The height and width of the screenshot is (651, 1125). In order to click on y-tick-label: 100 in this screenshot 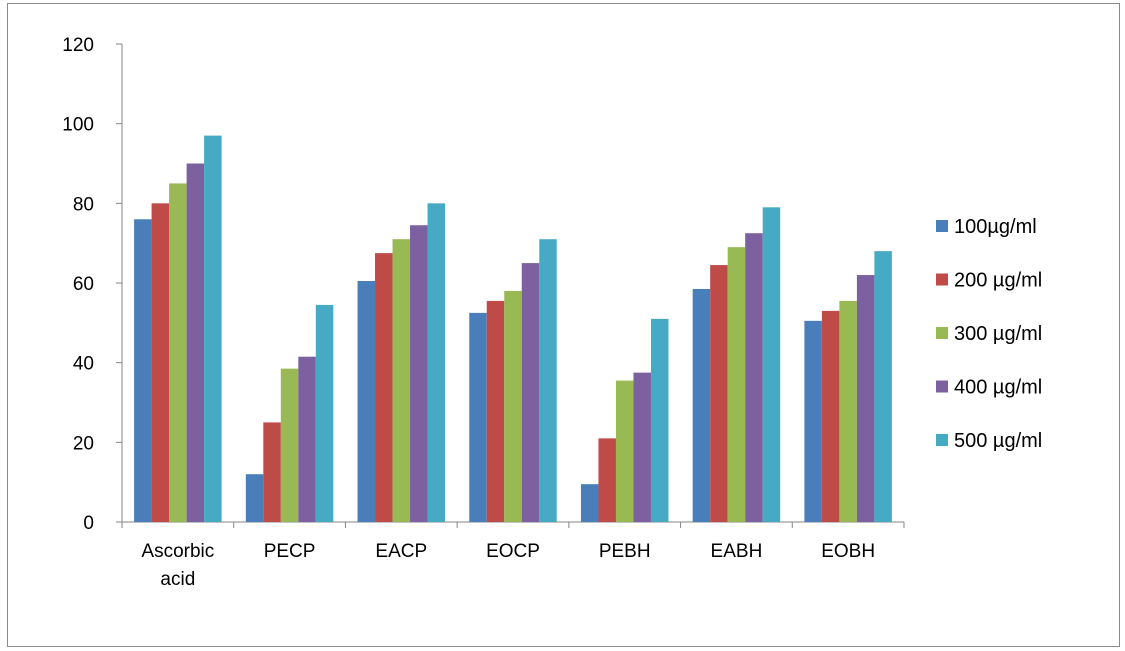, I will do `click(78, 125)`.